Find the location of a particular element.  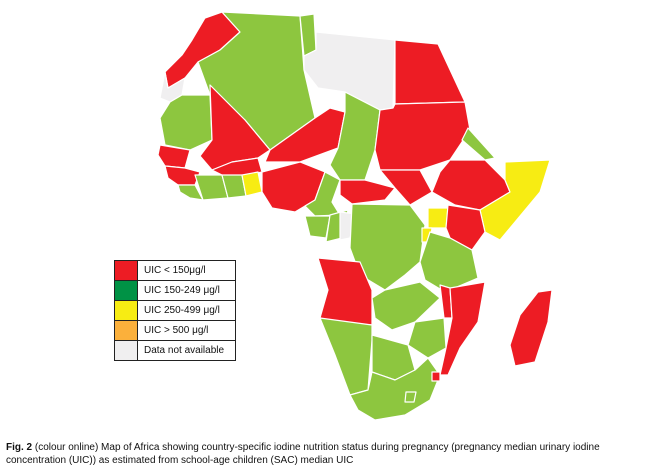

legend-item: UIC 150-249 μg/l is located at coordinates (175, 291).